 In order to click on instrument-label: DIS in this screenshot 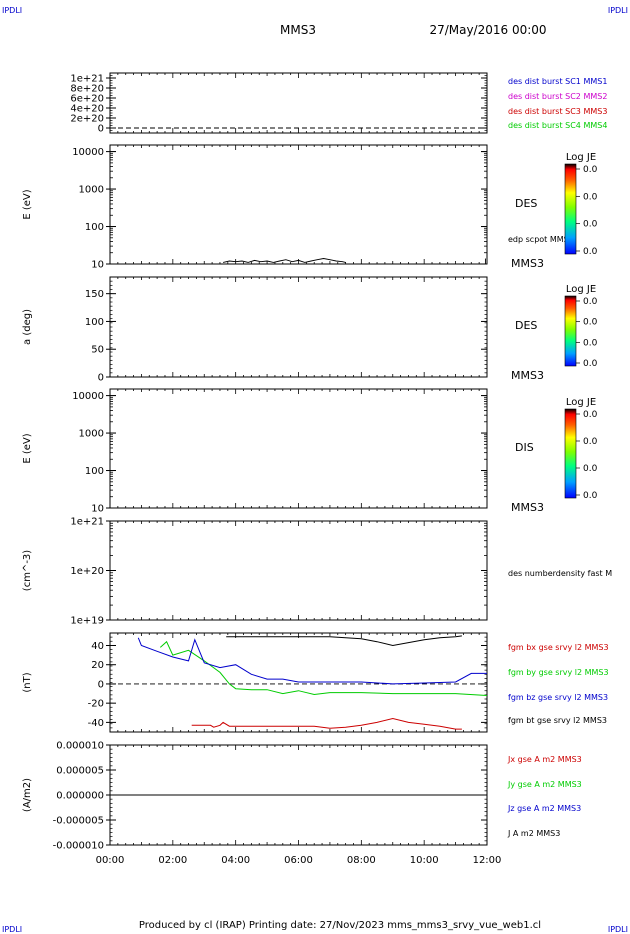, I will do `click(524, 447)`.